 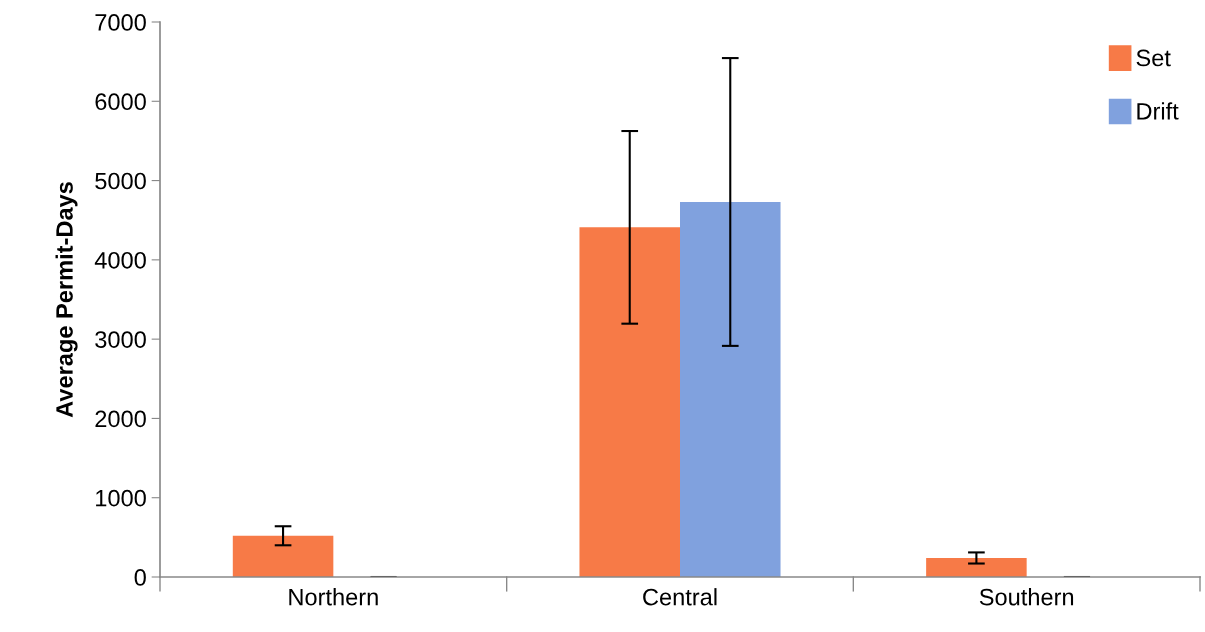 I want to click on y-tick-label: 4000, so click(x=120, y=260).